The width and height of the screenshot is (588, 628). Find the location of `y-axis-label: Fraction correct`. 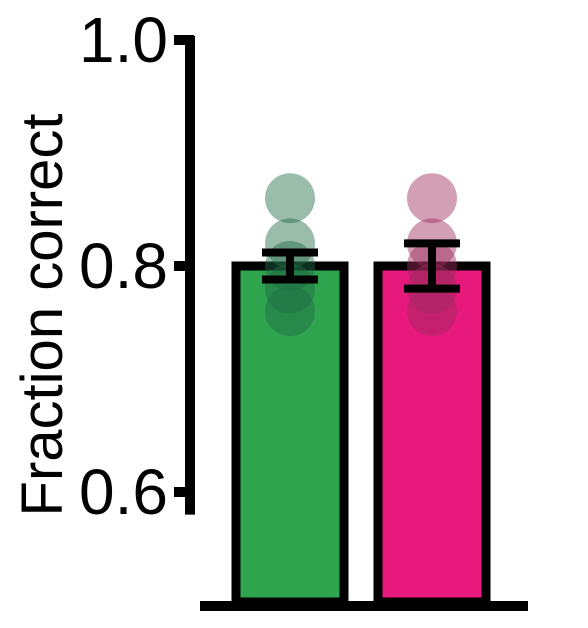

y-axis-label: Fraction correct is located at coordinates (42, 315).